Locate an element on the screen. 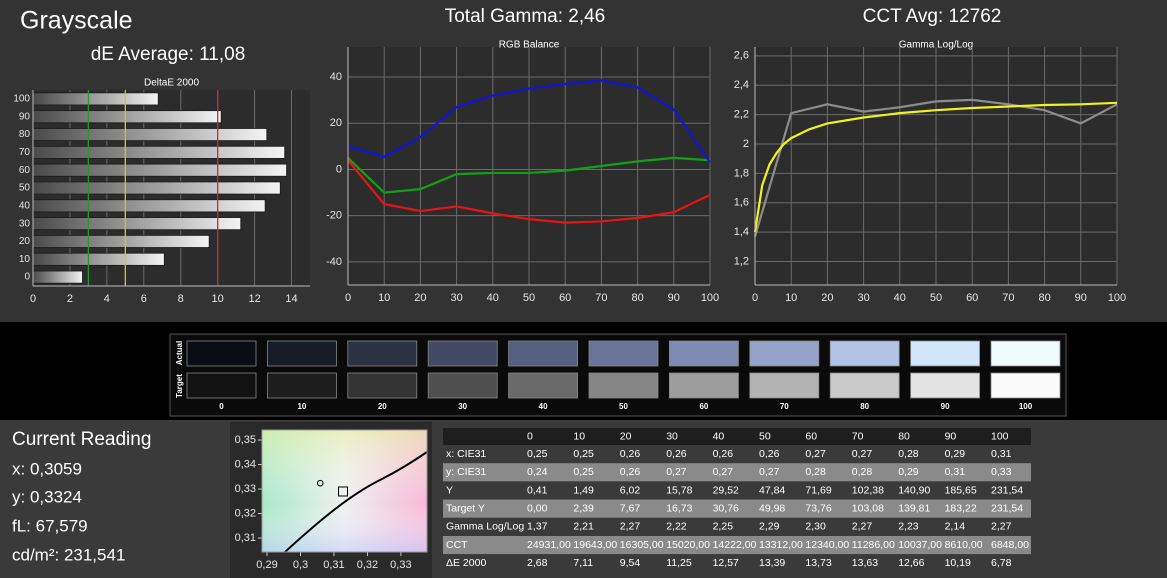 This screenshot has width=1167, height=578. table-cell: 10,19 is located at coordinates (958, 563).